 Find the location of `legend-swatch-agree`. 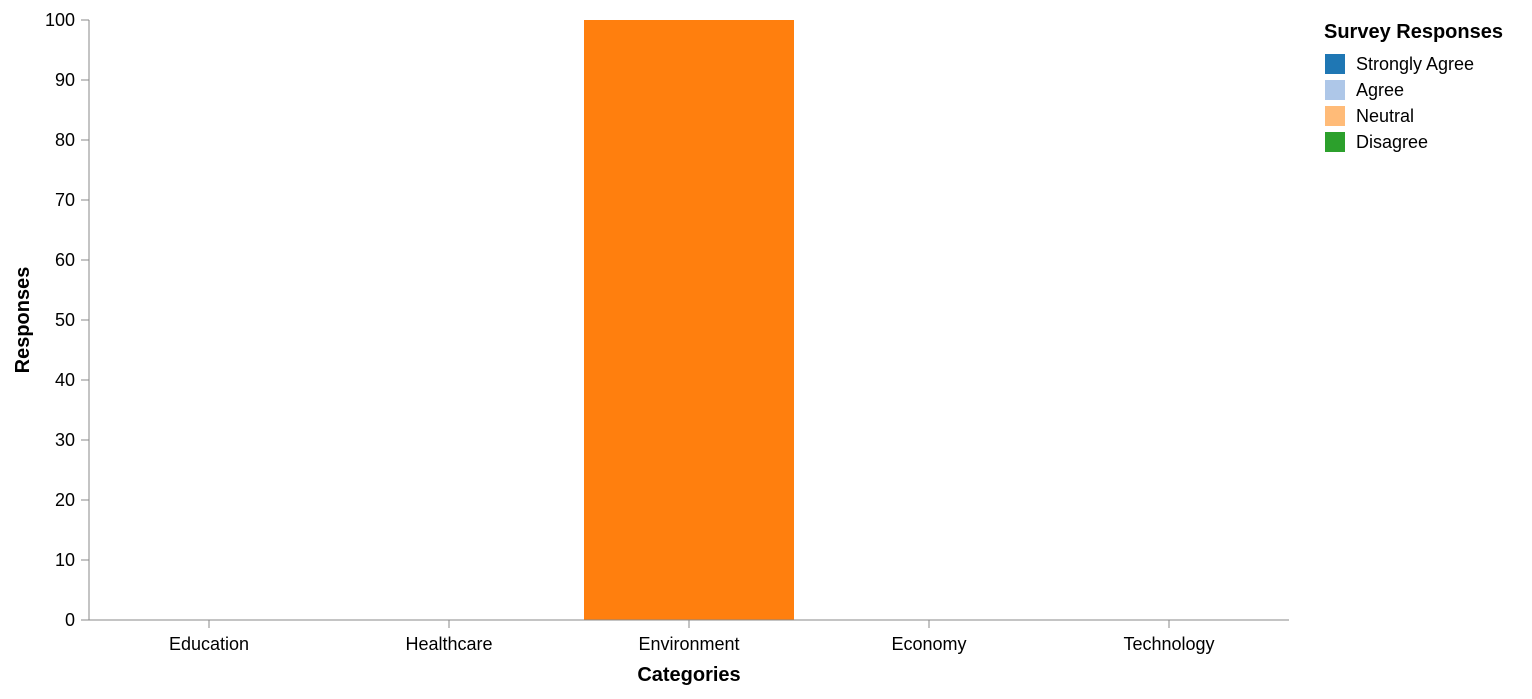

legend-swatch-agree is located at coordinates (1335, 90).